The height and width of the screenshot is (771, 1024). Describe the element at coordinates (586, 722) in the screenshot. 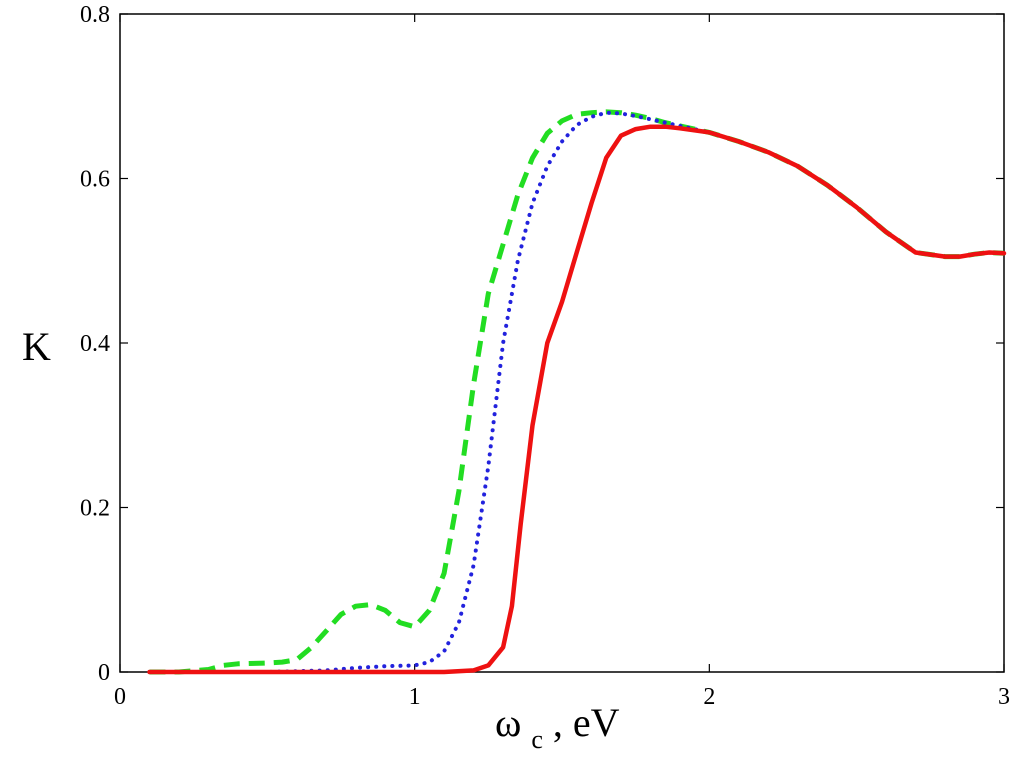

I see `x-axis-label-unit: , eV` at that location.